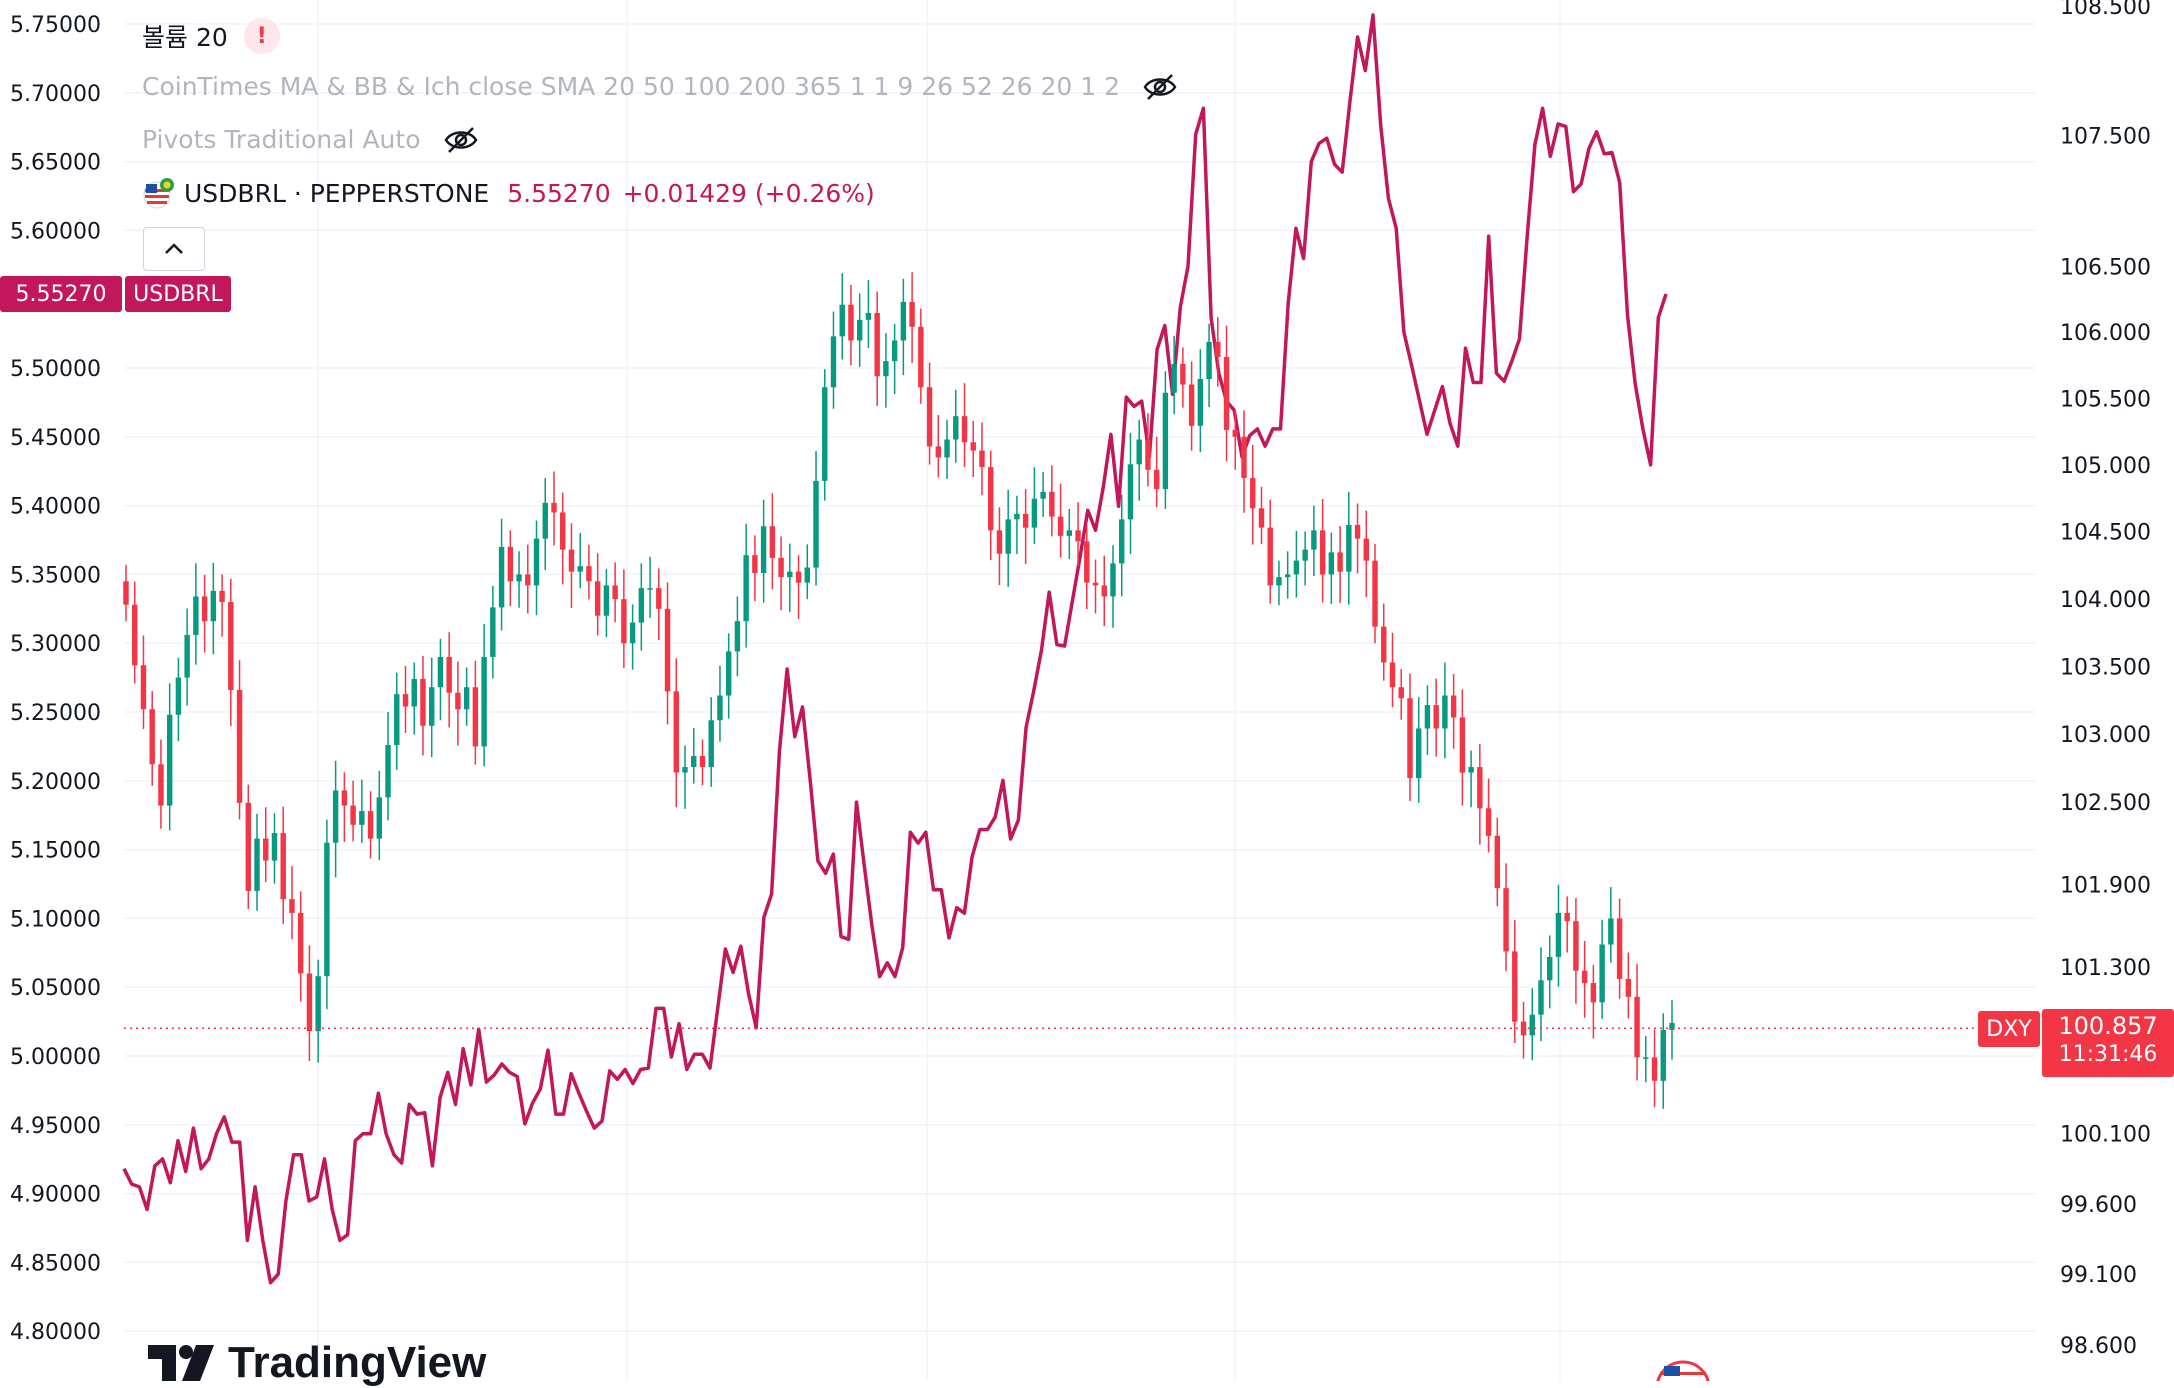 This screenshot has width=2174, height=1388. Describe the element at coordinates (2105, 735) in the screenshot. I see `right-axis-tick-label: 103.000` at that location.